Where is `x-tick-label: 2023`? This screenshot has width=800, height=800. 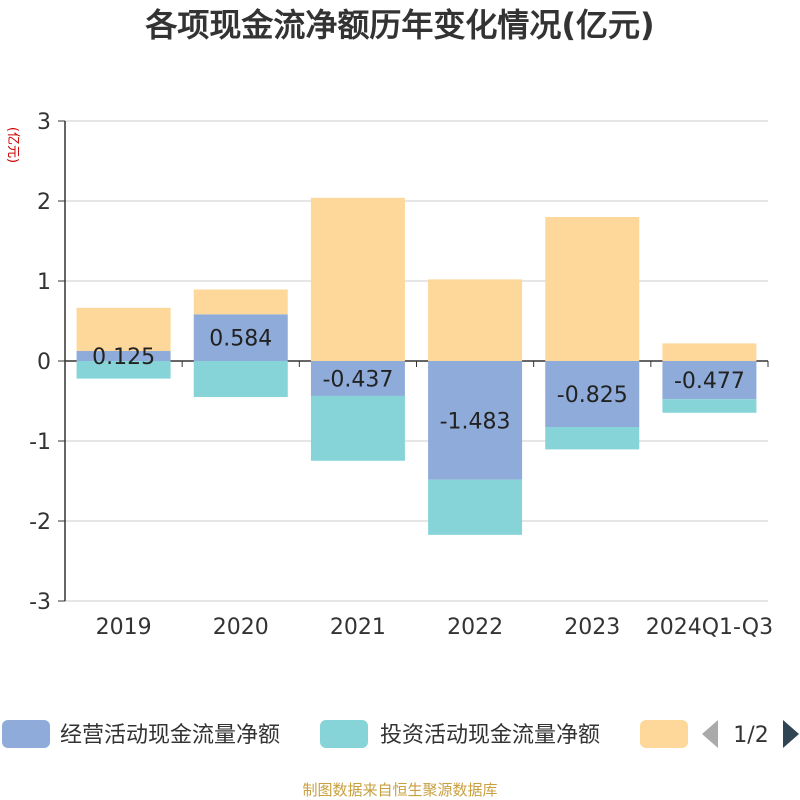
x-tick-label: 2023 is located at coordinates (592, 627).